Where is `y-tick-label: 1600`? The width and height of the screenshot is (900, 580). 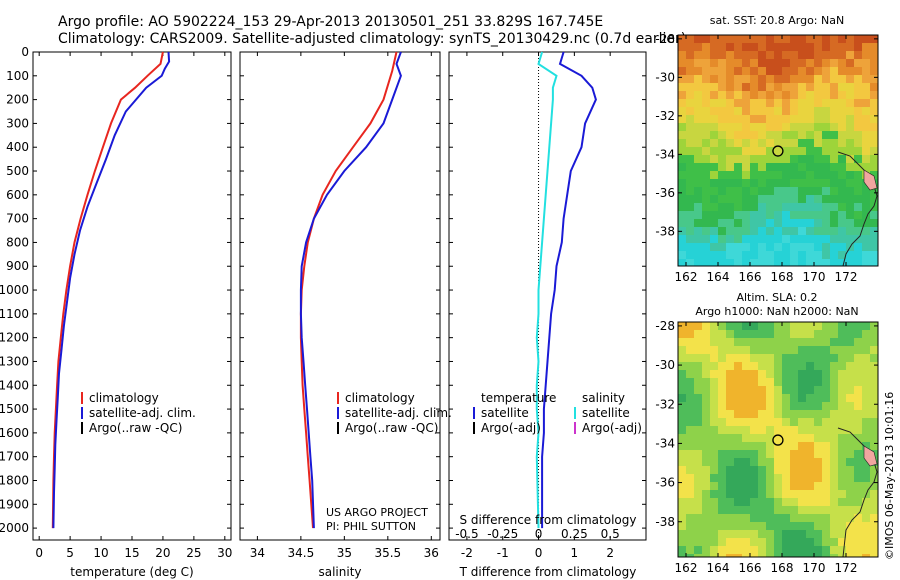
y-tick-label: 1600 is located at coordinates (14, 433).